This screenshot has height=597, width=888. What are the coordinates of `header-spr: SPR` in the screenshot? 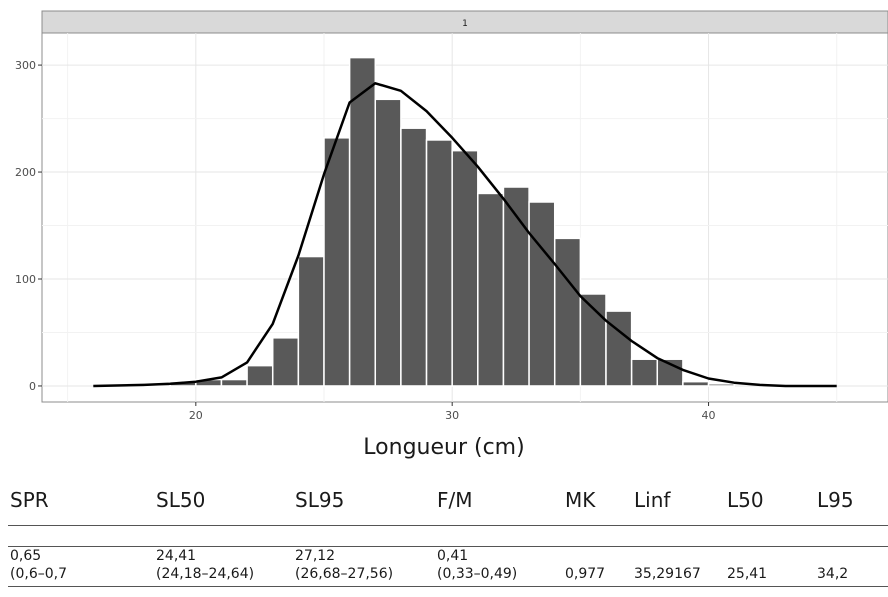 It's located at (29, 500).